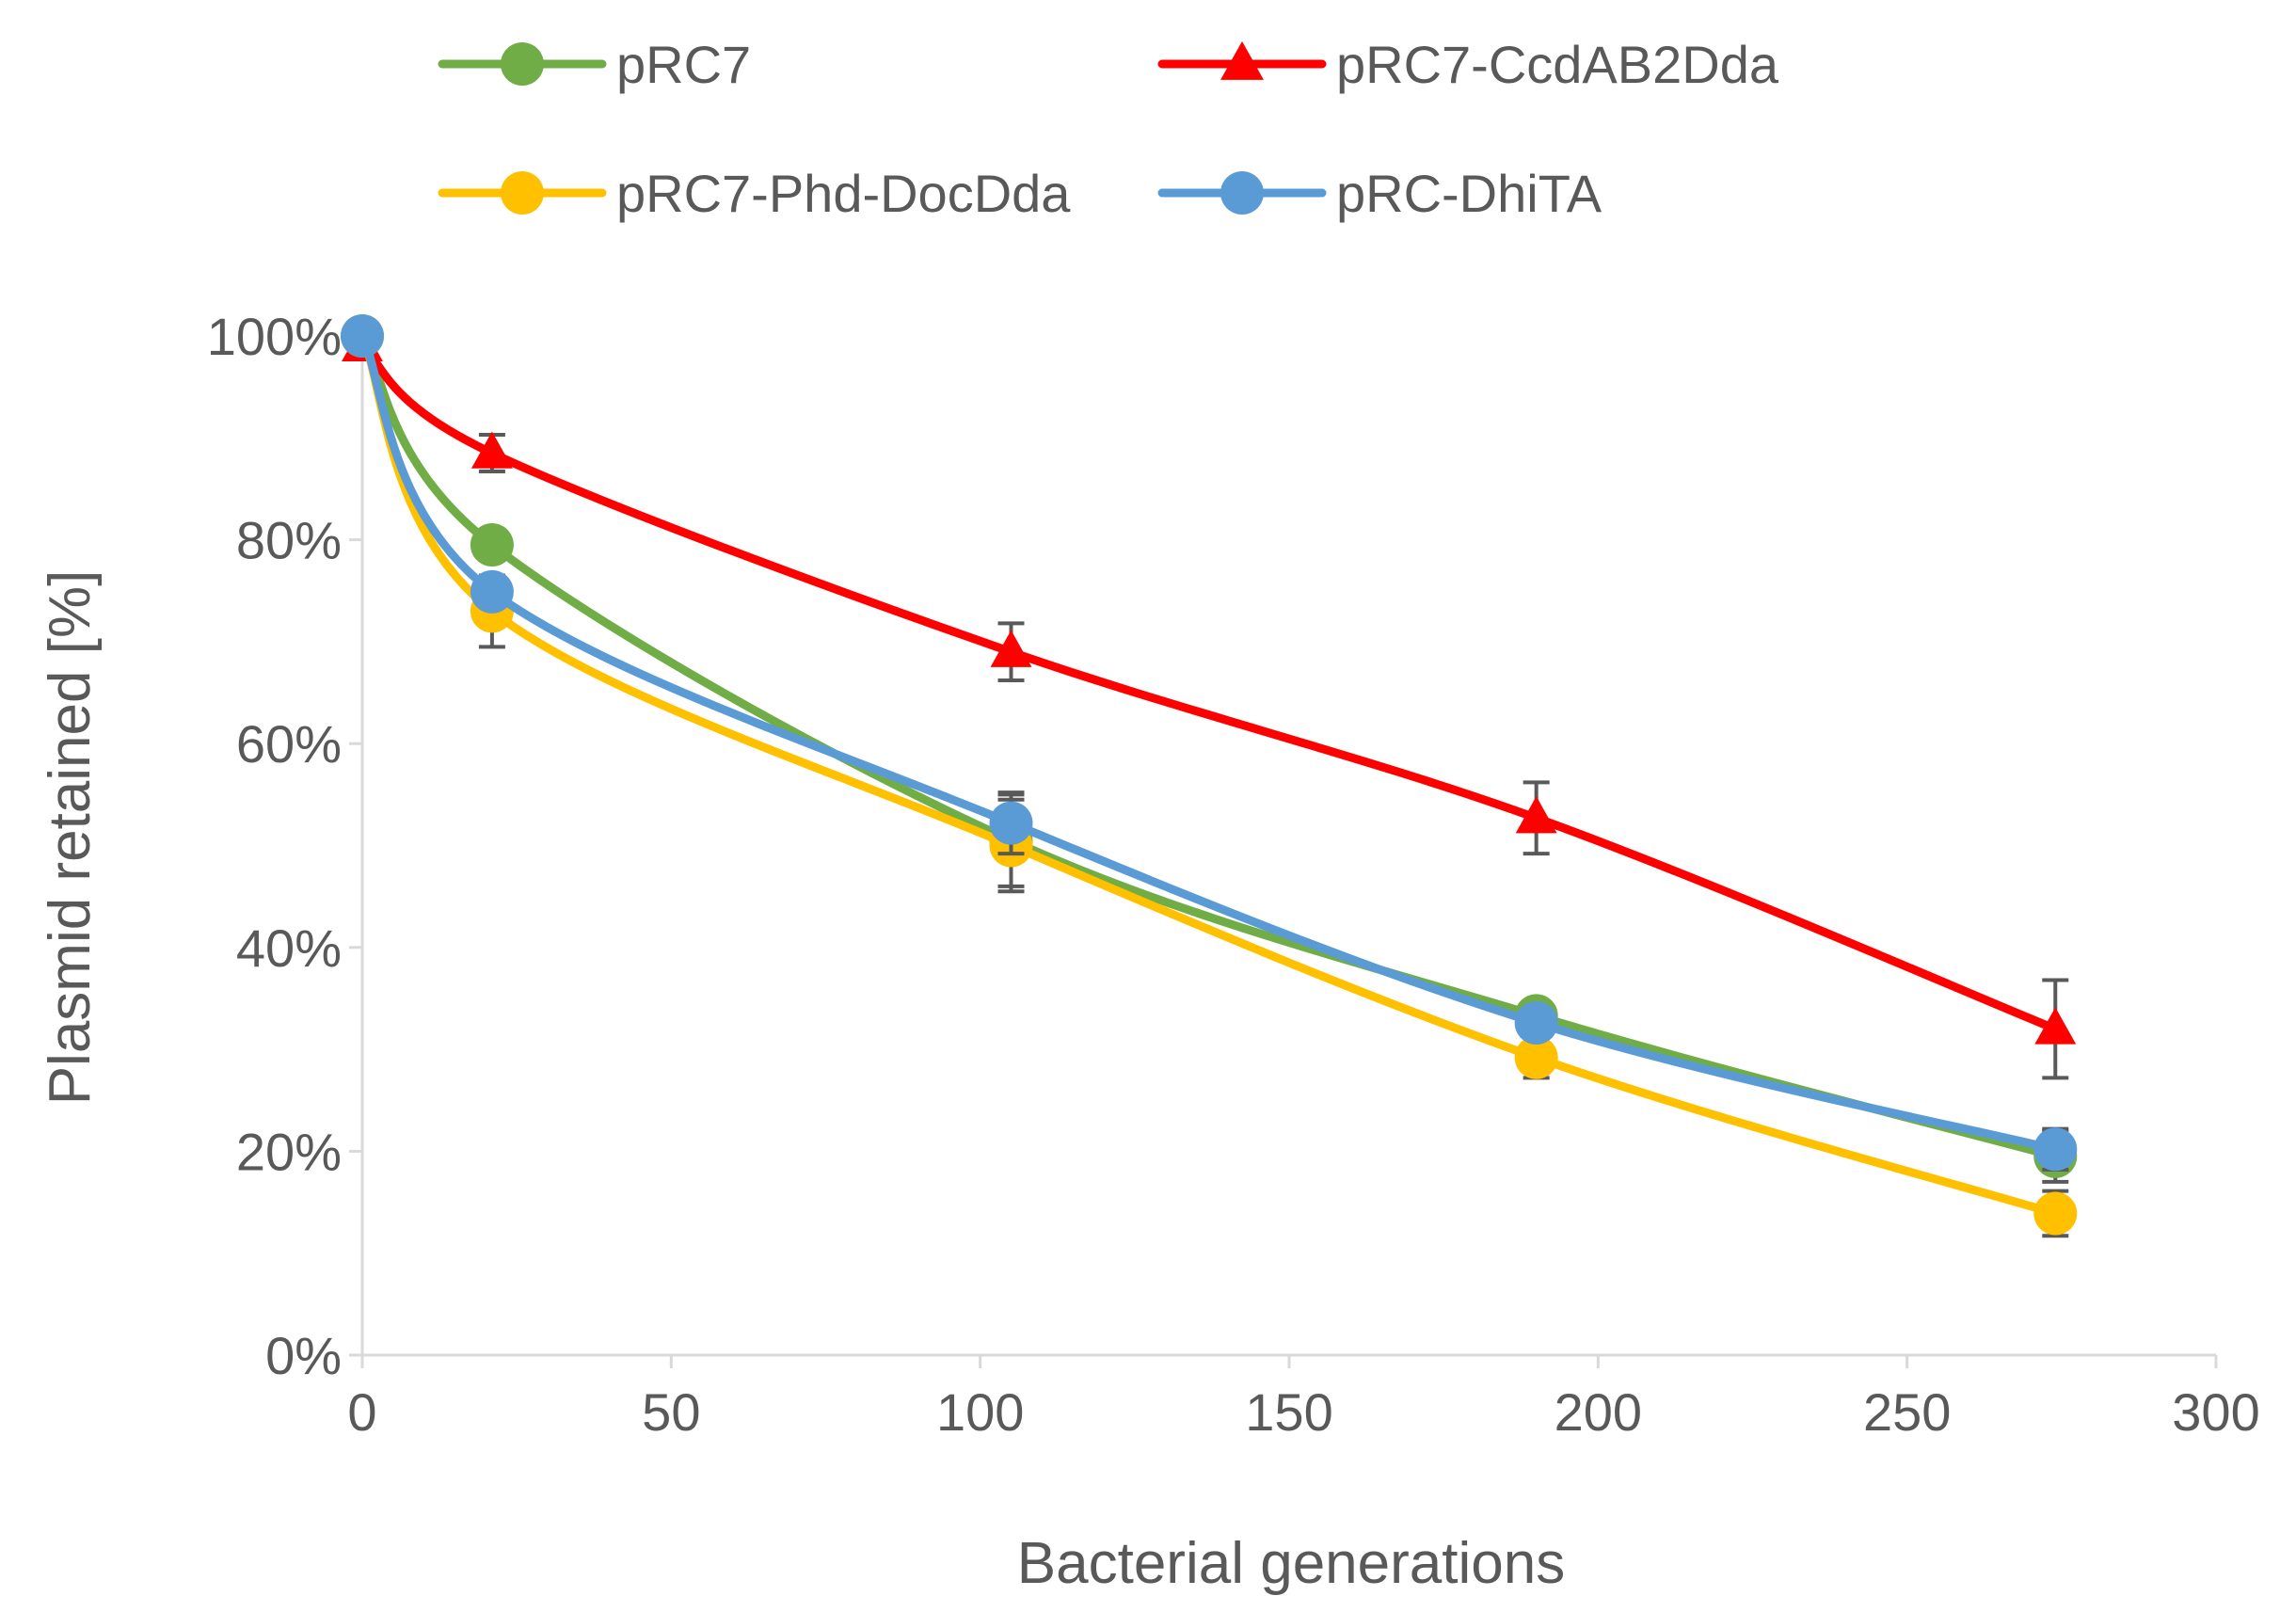 This screenshot has width=2296, height=1612. Describe the element at coordinates (1557, 64) in the screenshot. I see `legend-label: pRC7-CcdAB2Dda` at that location.